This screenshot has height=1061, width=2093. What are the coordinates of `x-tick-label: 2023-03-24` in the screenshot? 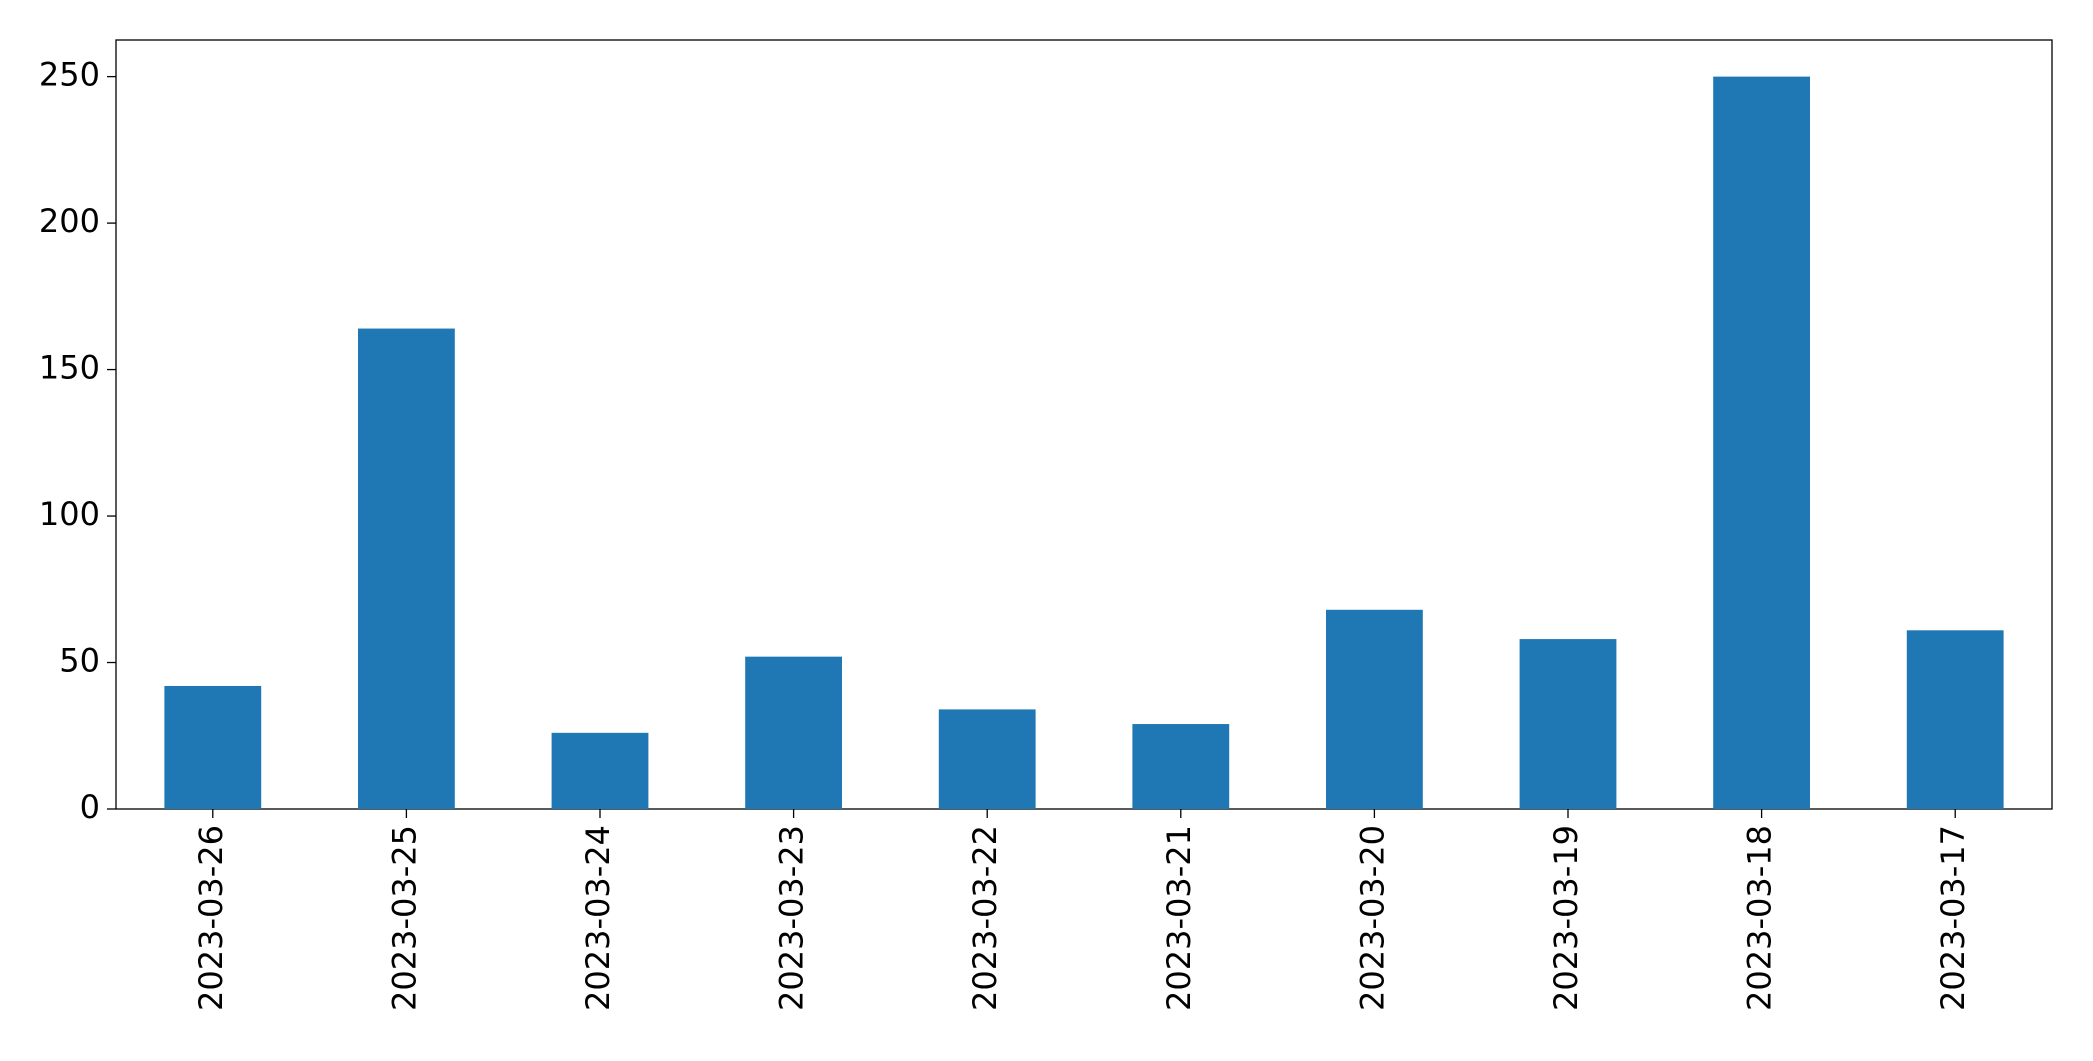 It's located at (598, 918).